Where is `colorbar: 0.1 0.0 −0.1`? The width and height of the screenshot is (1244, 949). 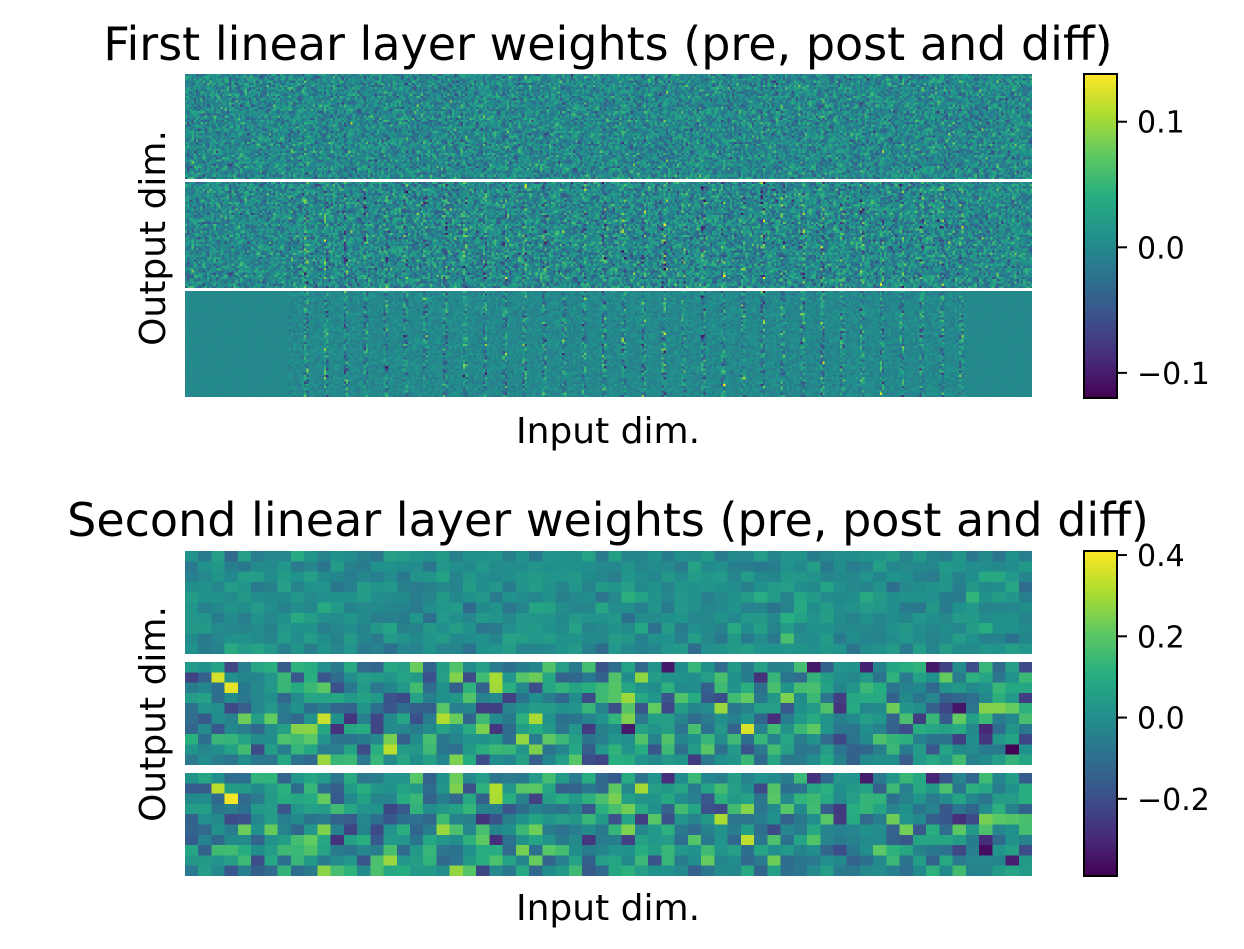
colorbar: 0.1 0.0 −0.1 is located at coordinates (1146, 236).